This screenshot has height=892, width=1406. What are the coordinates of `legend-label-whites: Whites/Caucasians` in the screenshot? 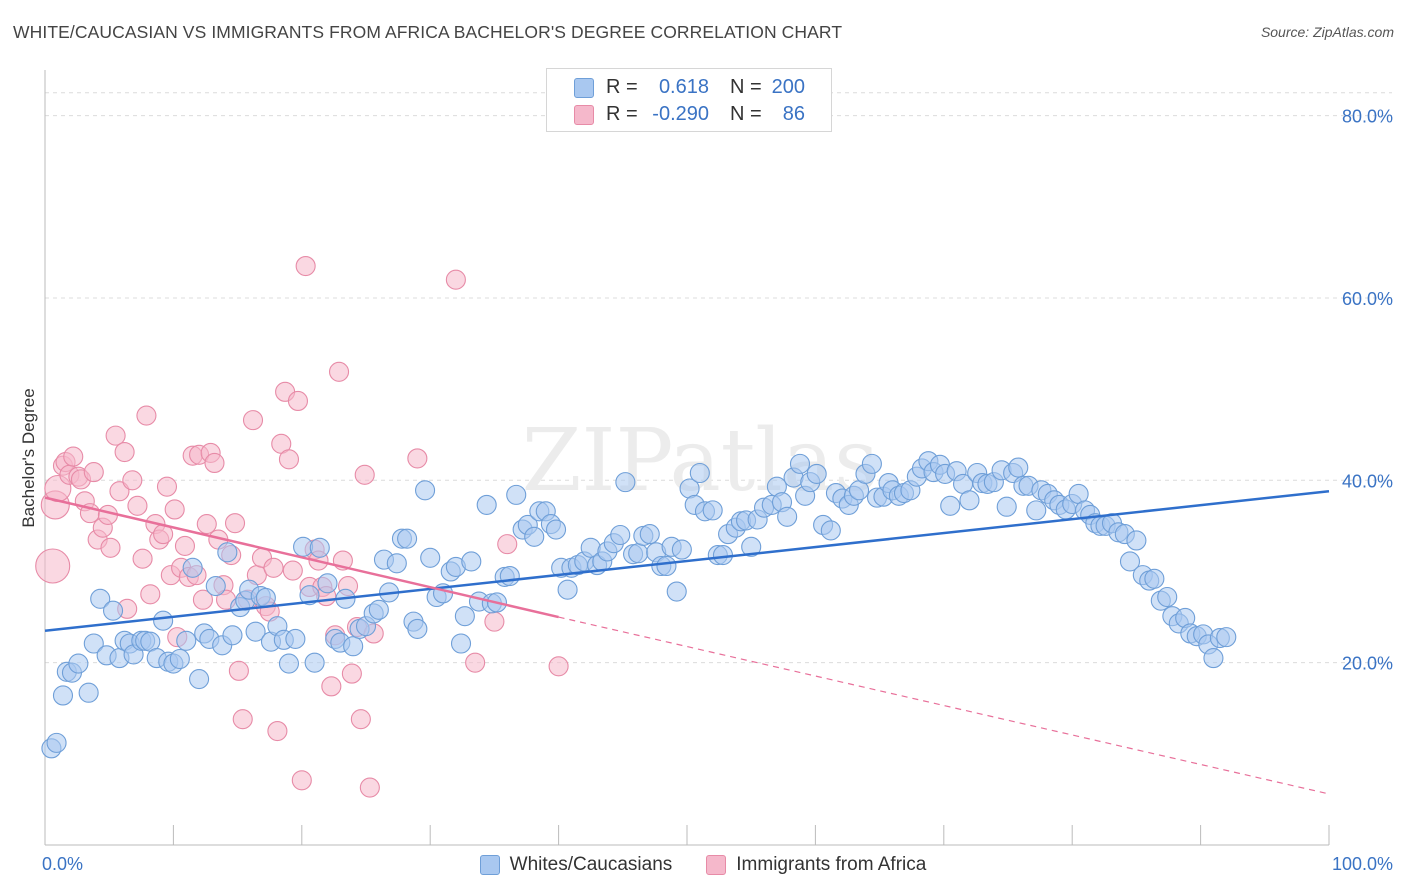 It's located at (591, 864).